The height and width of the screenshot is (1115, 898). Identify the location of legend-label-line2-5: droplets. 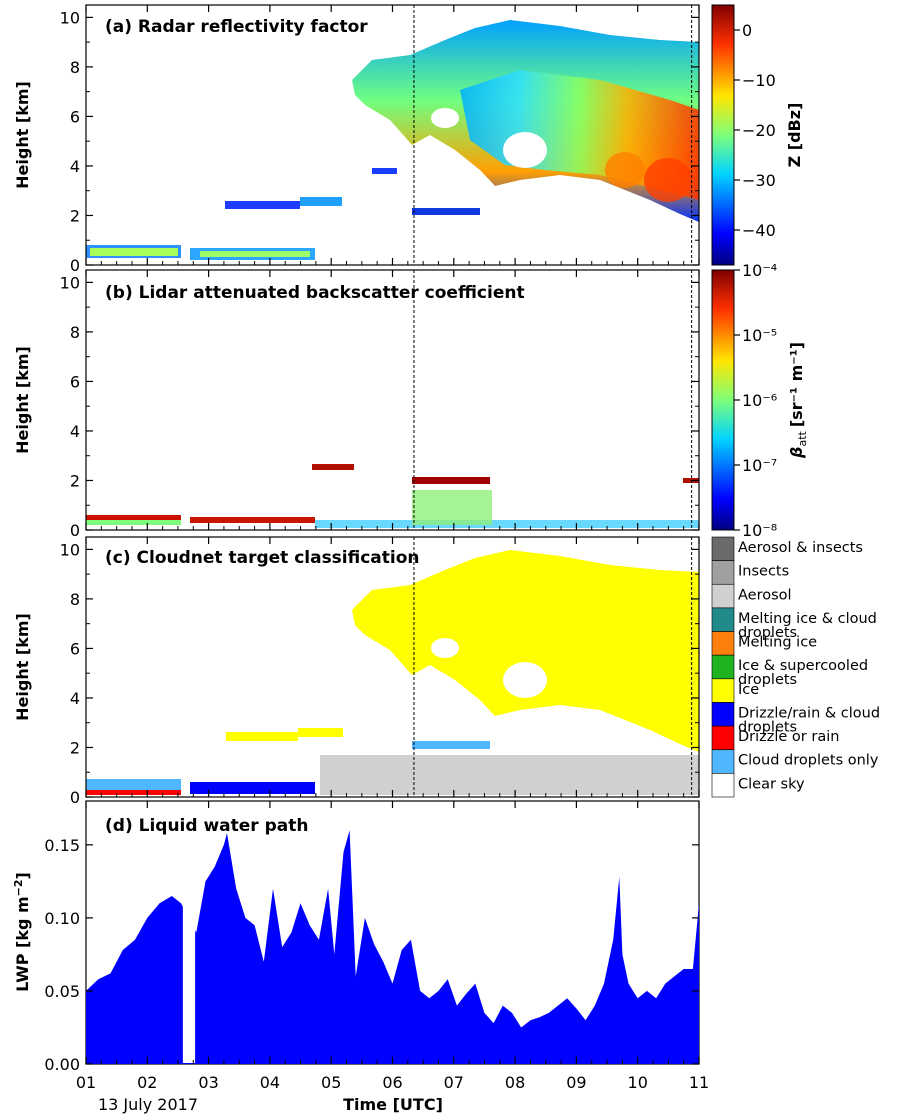
(767, 680).